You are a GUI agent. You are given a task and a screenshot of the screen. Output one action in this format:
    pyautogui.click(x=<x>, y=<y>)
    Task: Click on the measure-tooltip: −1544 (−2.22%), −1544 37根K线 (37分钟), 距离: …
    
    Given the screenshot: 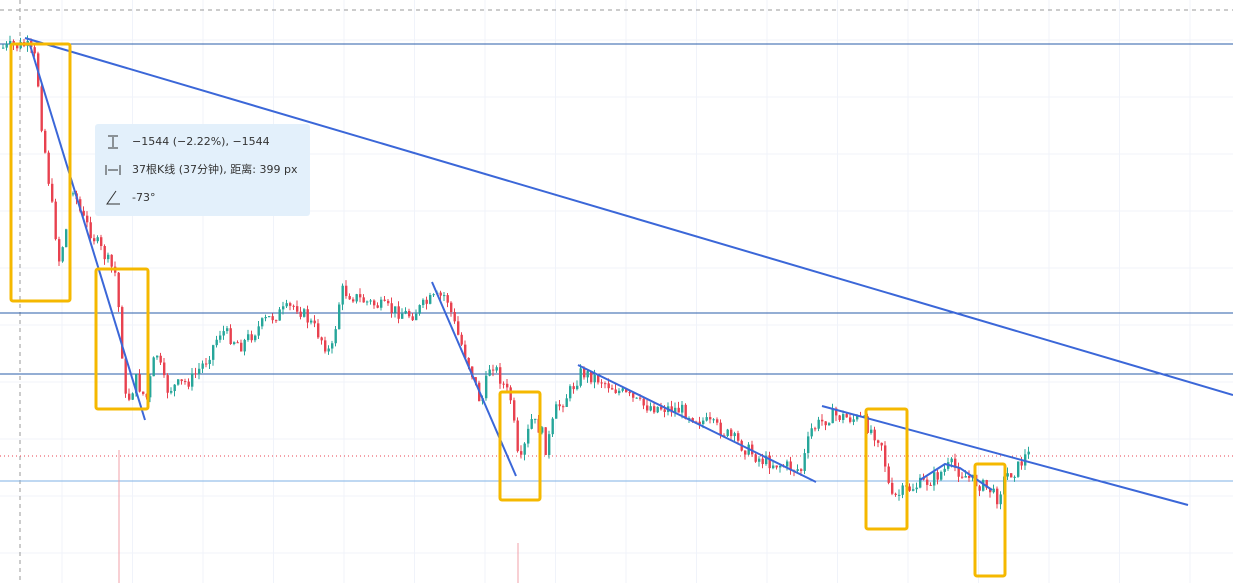 What is the action you would take?
    pyautogui.click(x=202, y=170)
    